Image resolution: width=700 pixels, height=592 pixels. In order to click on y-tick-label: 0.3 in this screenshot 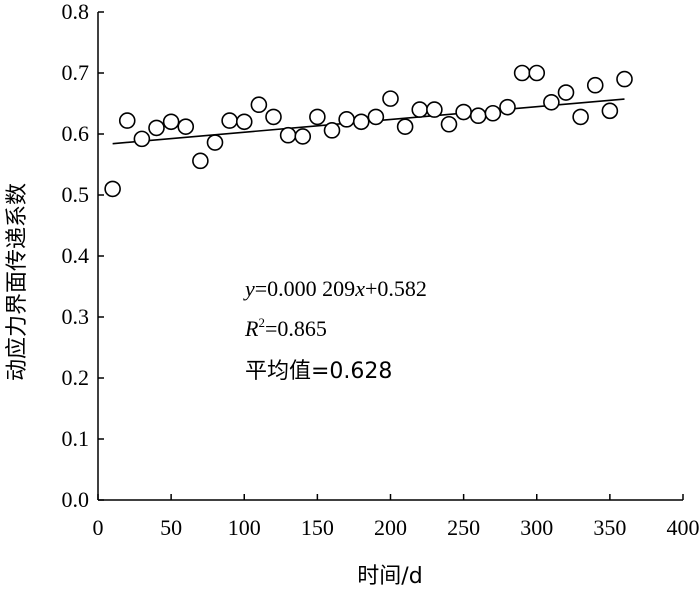, I will do `click(76, 316)`.